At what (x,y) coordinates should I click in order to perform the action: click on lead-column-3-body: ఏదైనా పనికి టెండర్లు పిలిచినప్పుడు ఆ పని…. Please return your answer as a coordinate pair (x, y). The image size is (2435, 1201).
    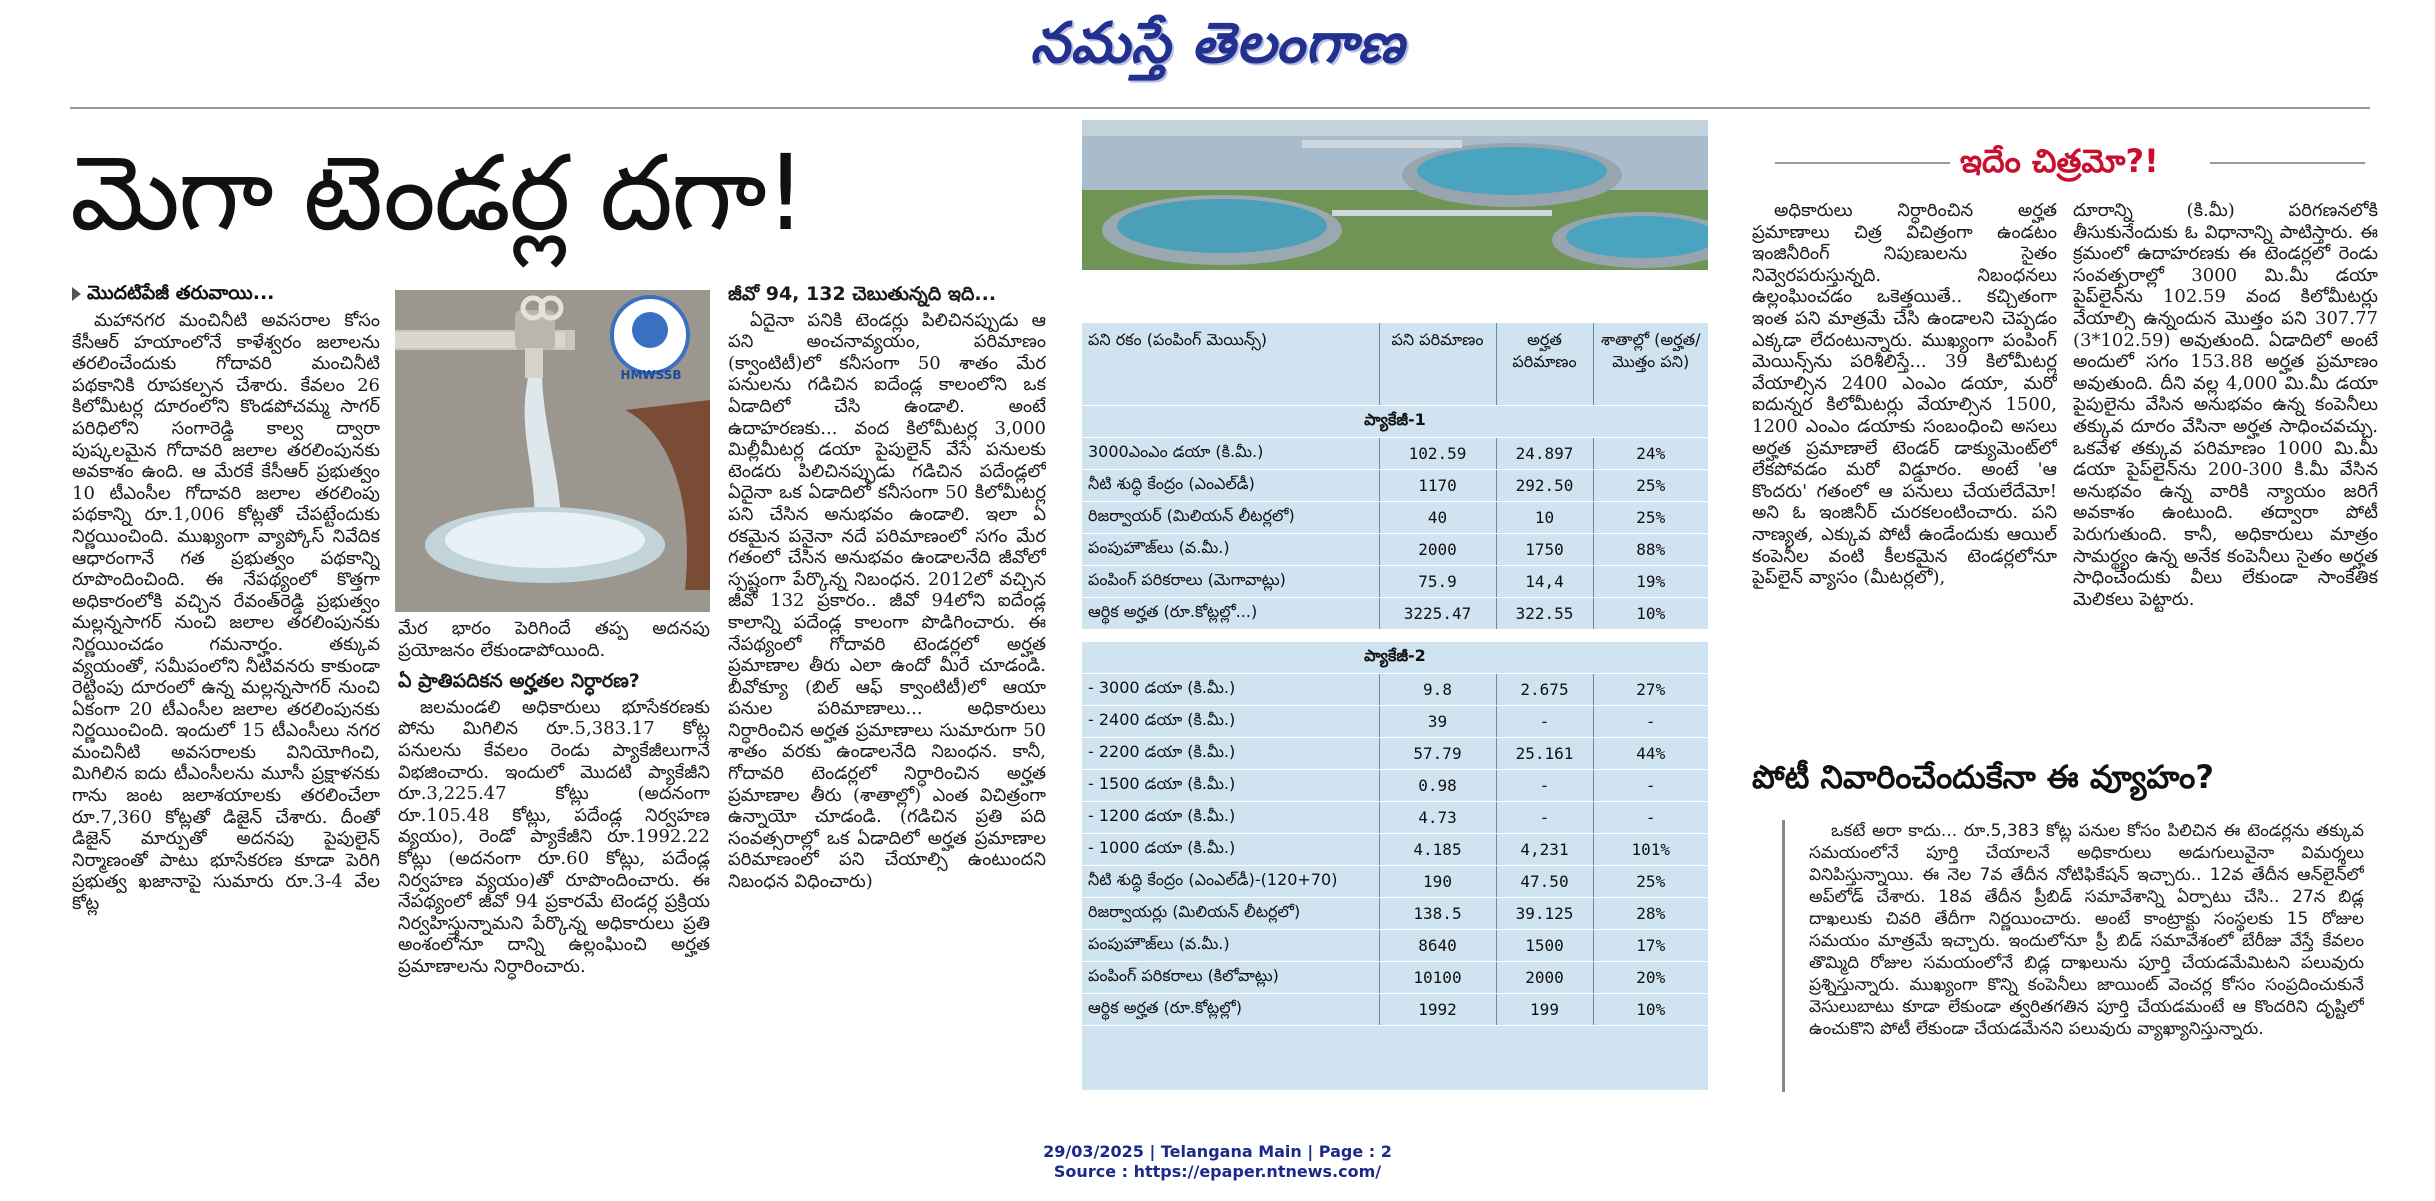
    Looking at the image, I should click on (887, 601).